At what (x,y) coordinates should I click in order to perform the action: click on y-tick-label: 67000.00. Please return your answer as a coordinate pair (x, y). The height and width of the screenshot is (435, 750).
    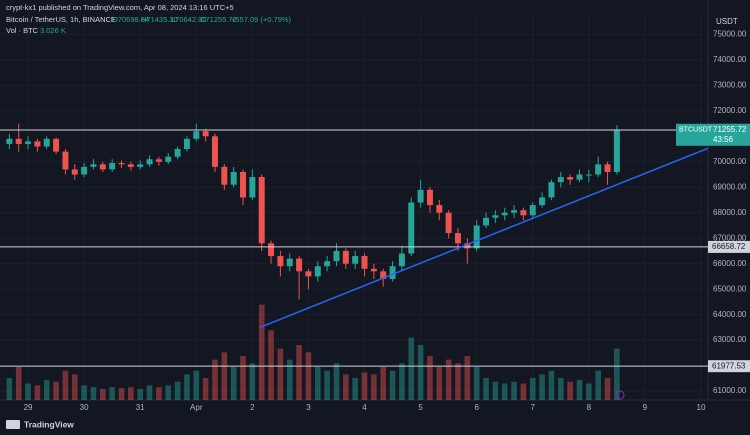
    Looking at the image, I should click on (730, 237).